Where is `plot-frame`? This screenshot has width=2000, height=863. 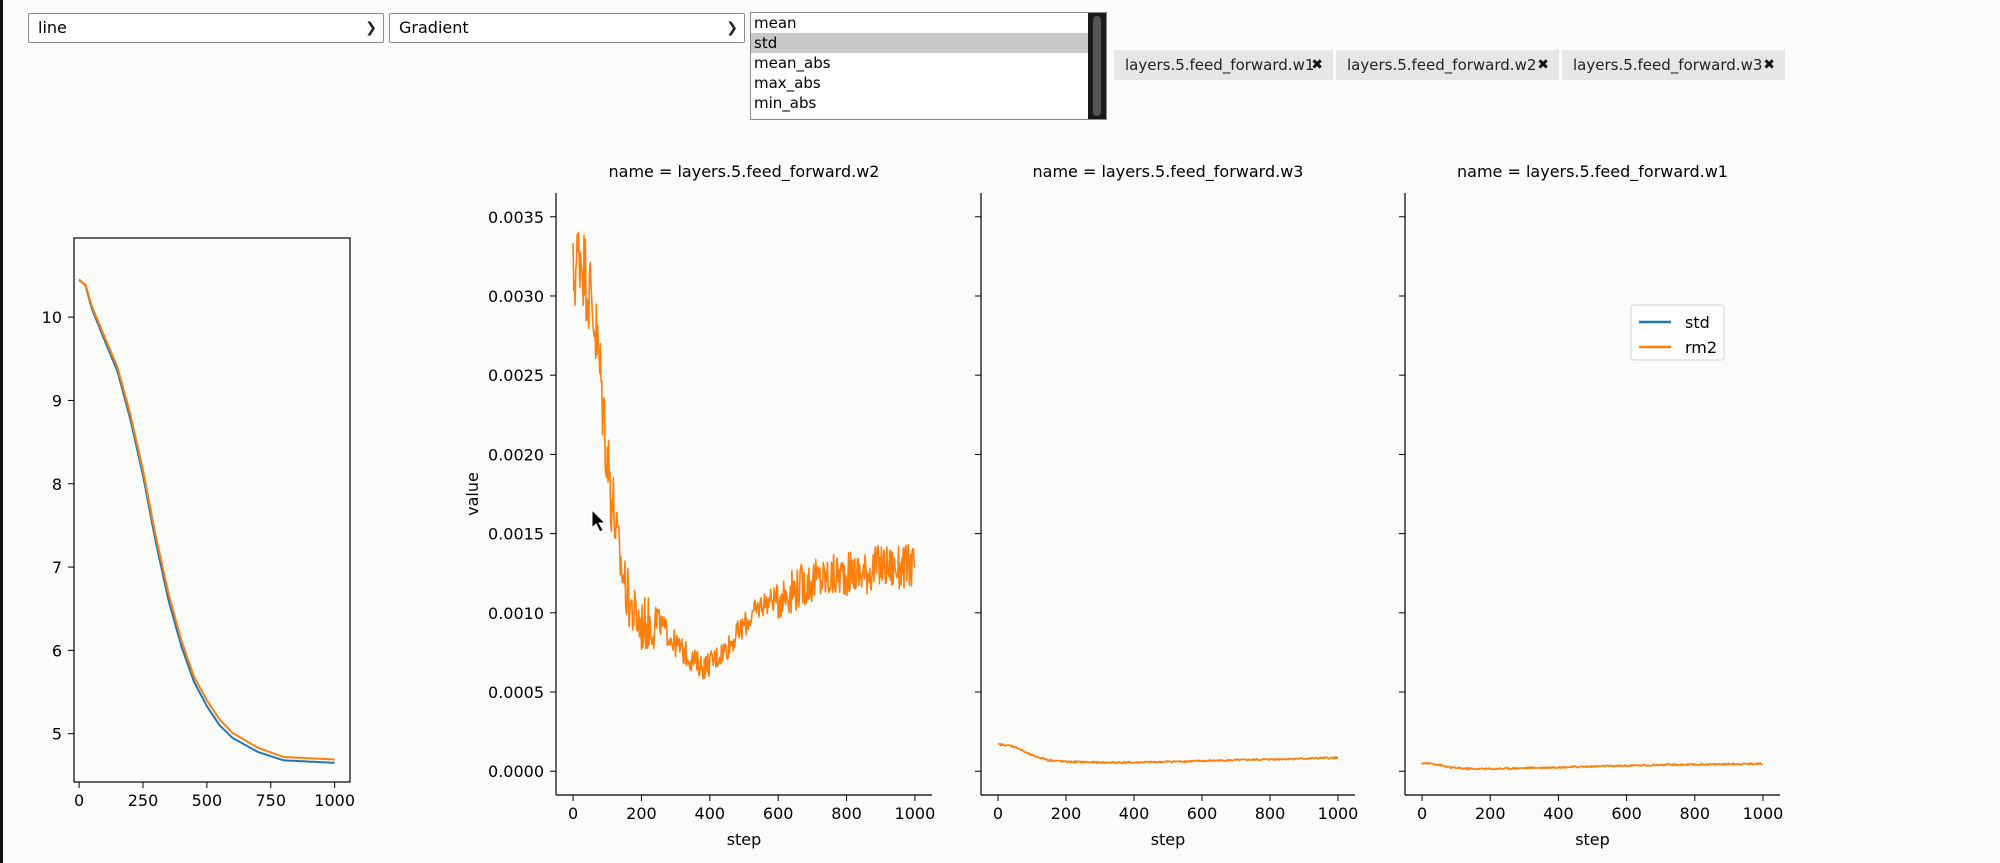
plot-frame is located at coordinates (212, 510).